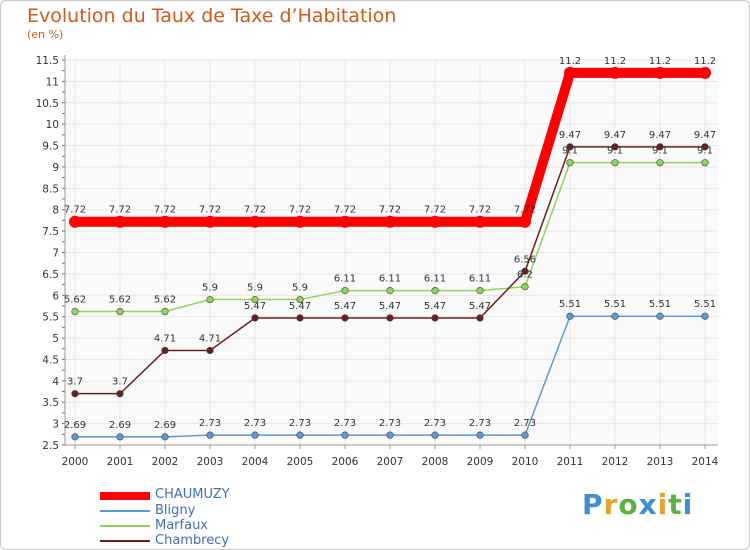 The image size is (750, 550). I want to click on x-tick-label: 2010, so click(525, 462).